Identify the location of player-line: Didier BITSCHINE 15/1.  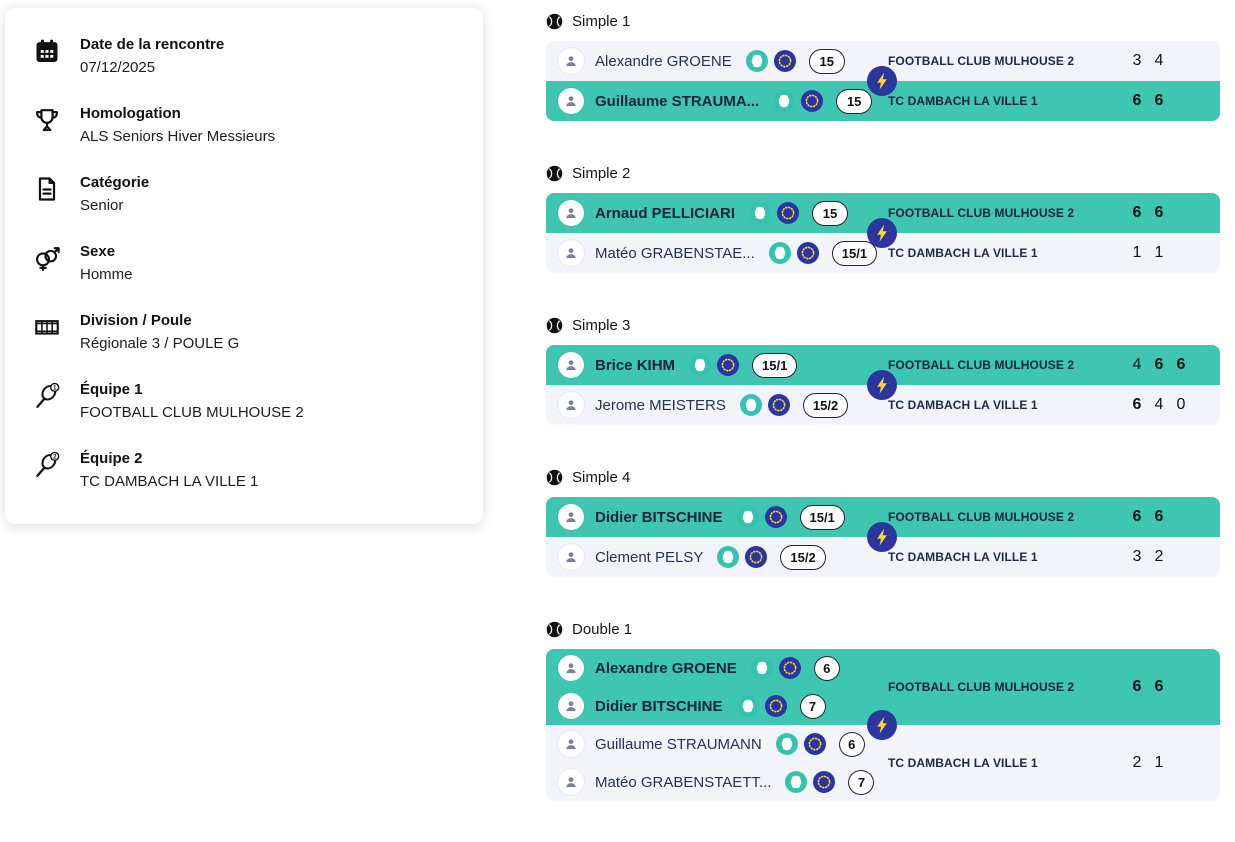
(723, 517).